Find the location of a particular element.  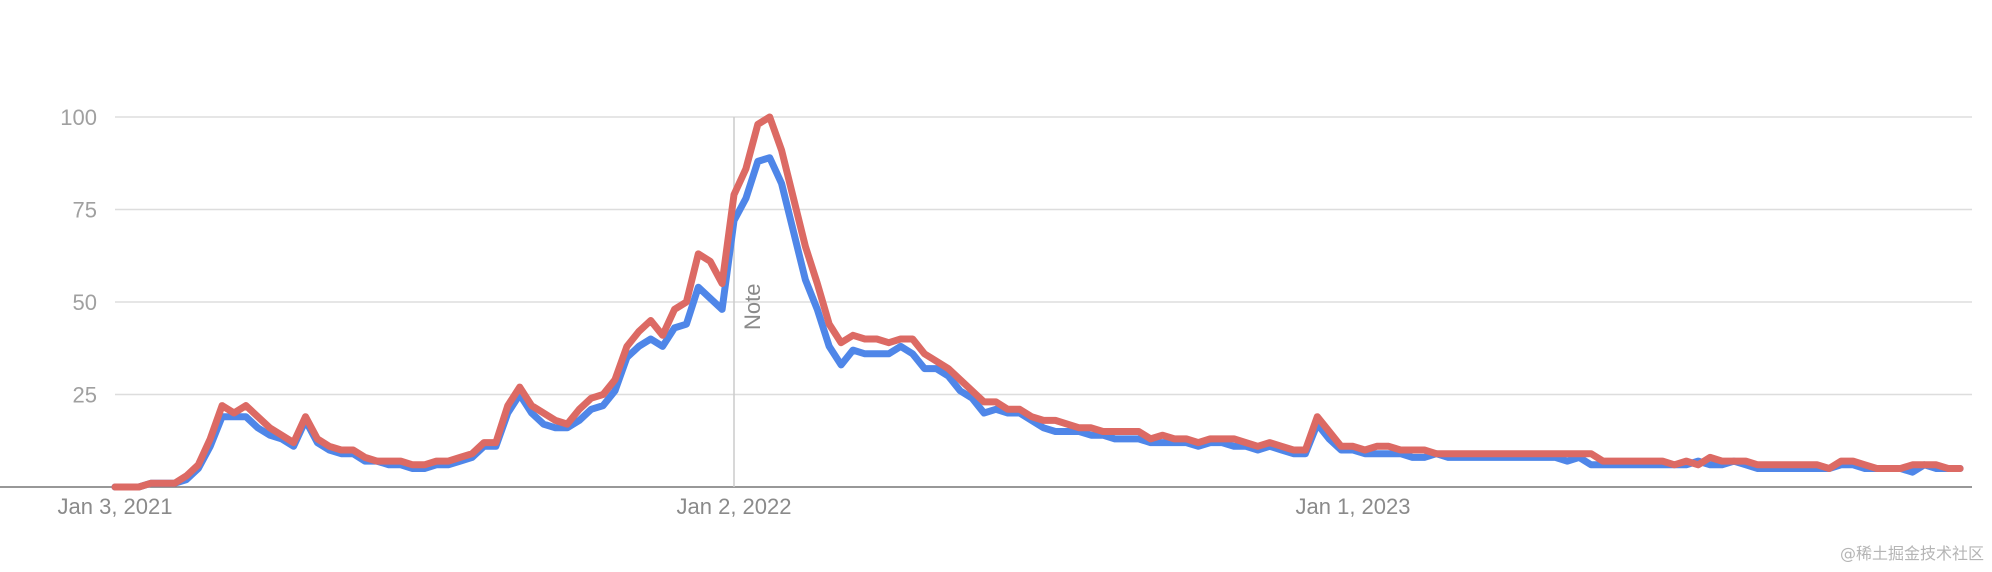

y-tick-label: 100 is located at coordinates (78, 117).